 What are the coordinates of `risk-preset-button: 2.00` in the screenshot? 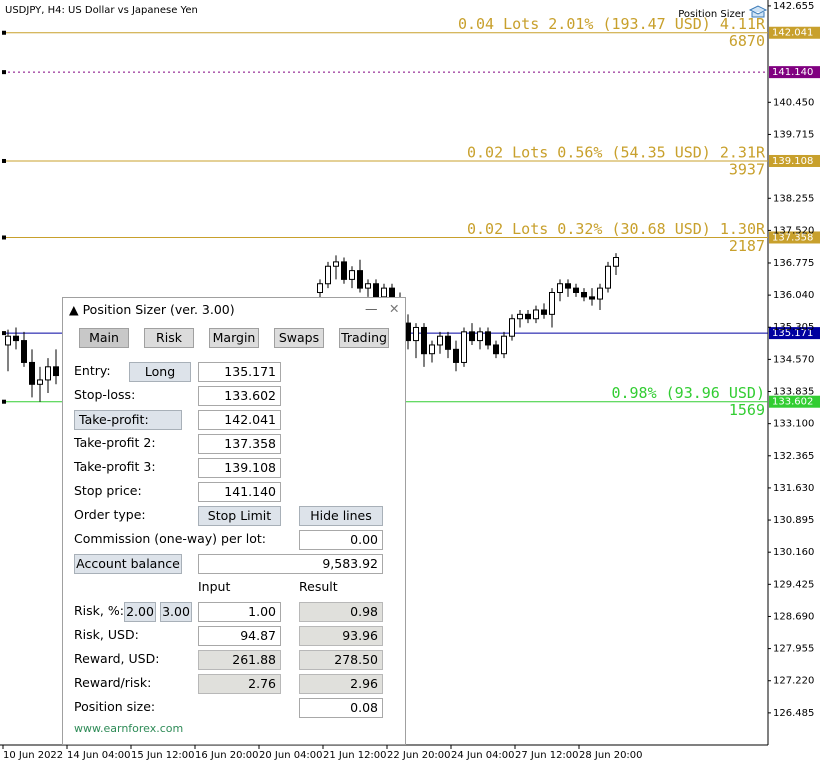 It's located at (140, 612).